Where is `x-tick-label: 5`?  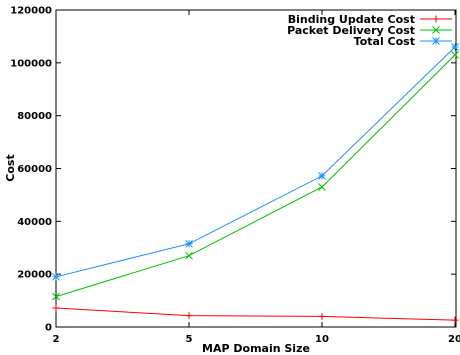
x-tick-label: 5 is located at coordinates (189, 339).